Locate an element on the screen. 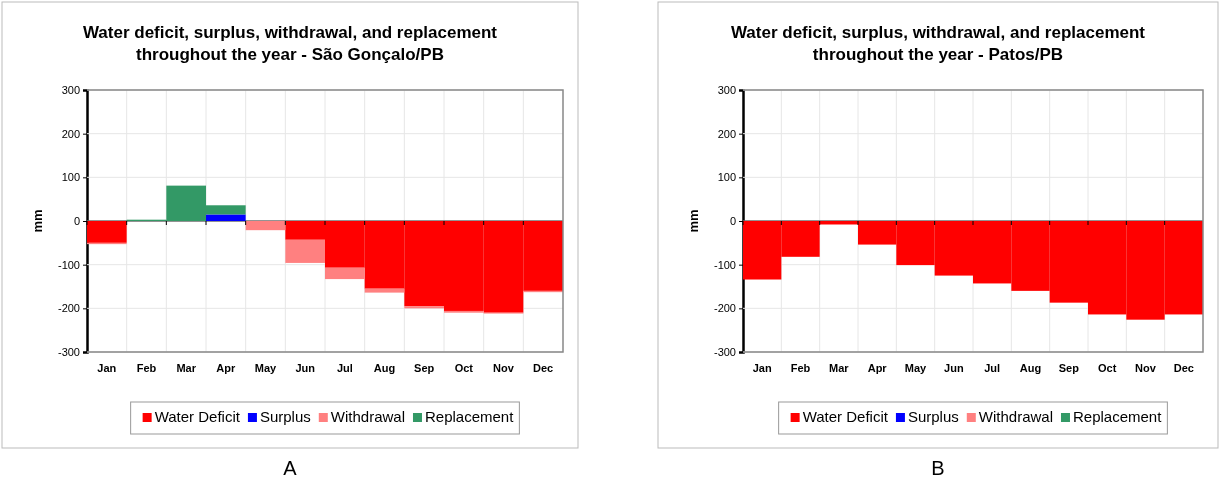 The width and height of the screenshot is (1220, 480). chart-title: Water deficit, surplus, withdrawal, and replacement throughout the year - Patos/PB is located at coordinates (938, 43).